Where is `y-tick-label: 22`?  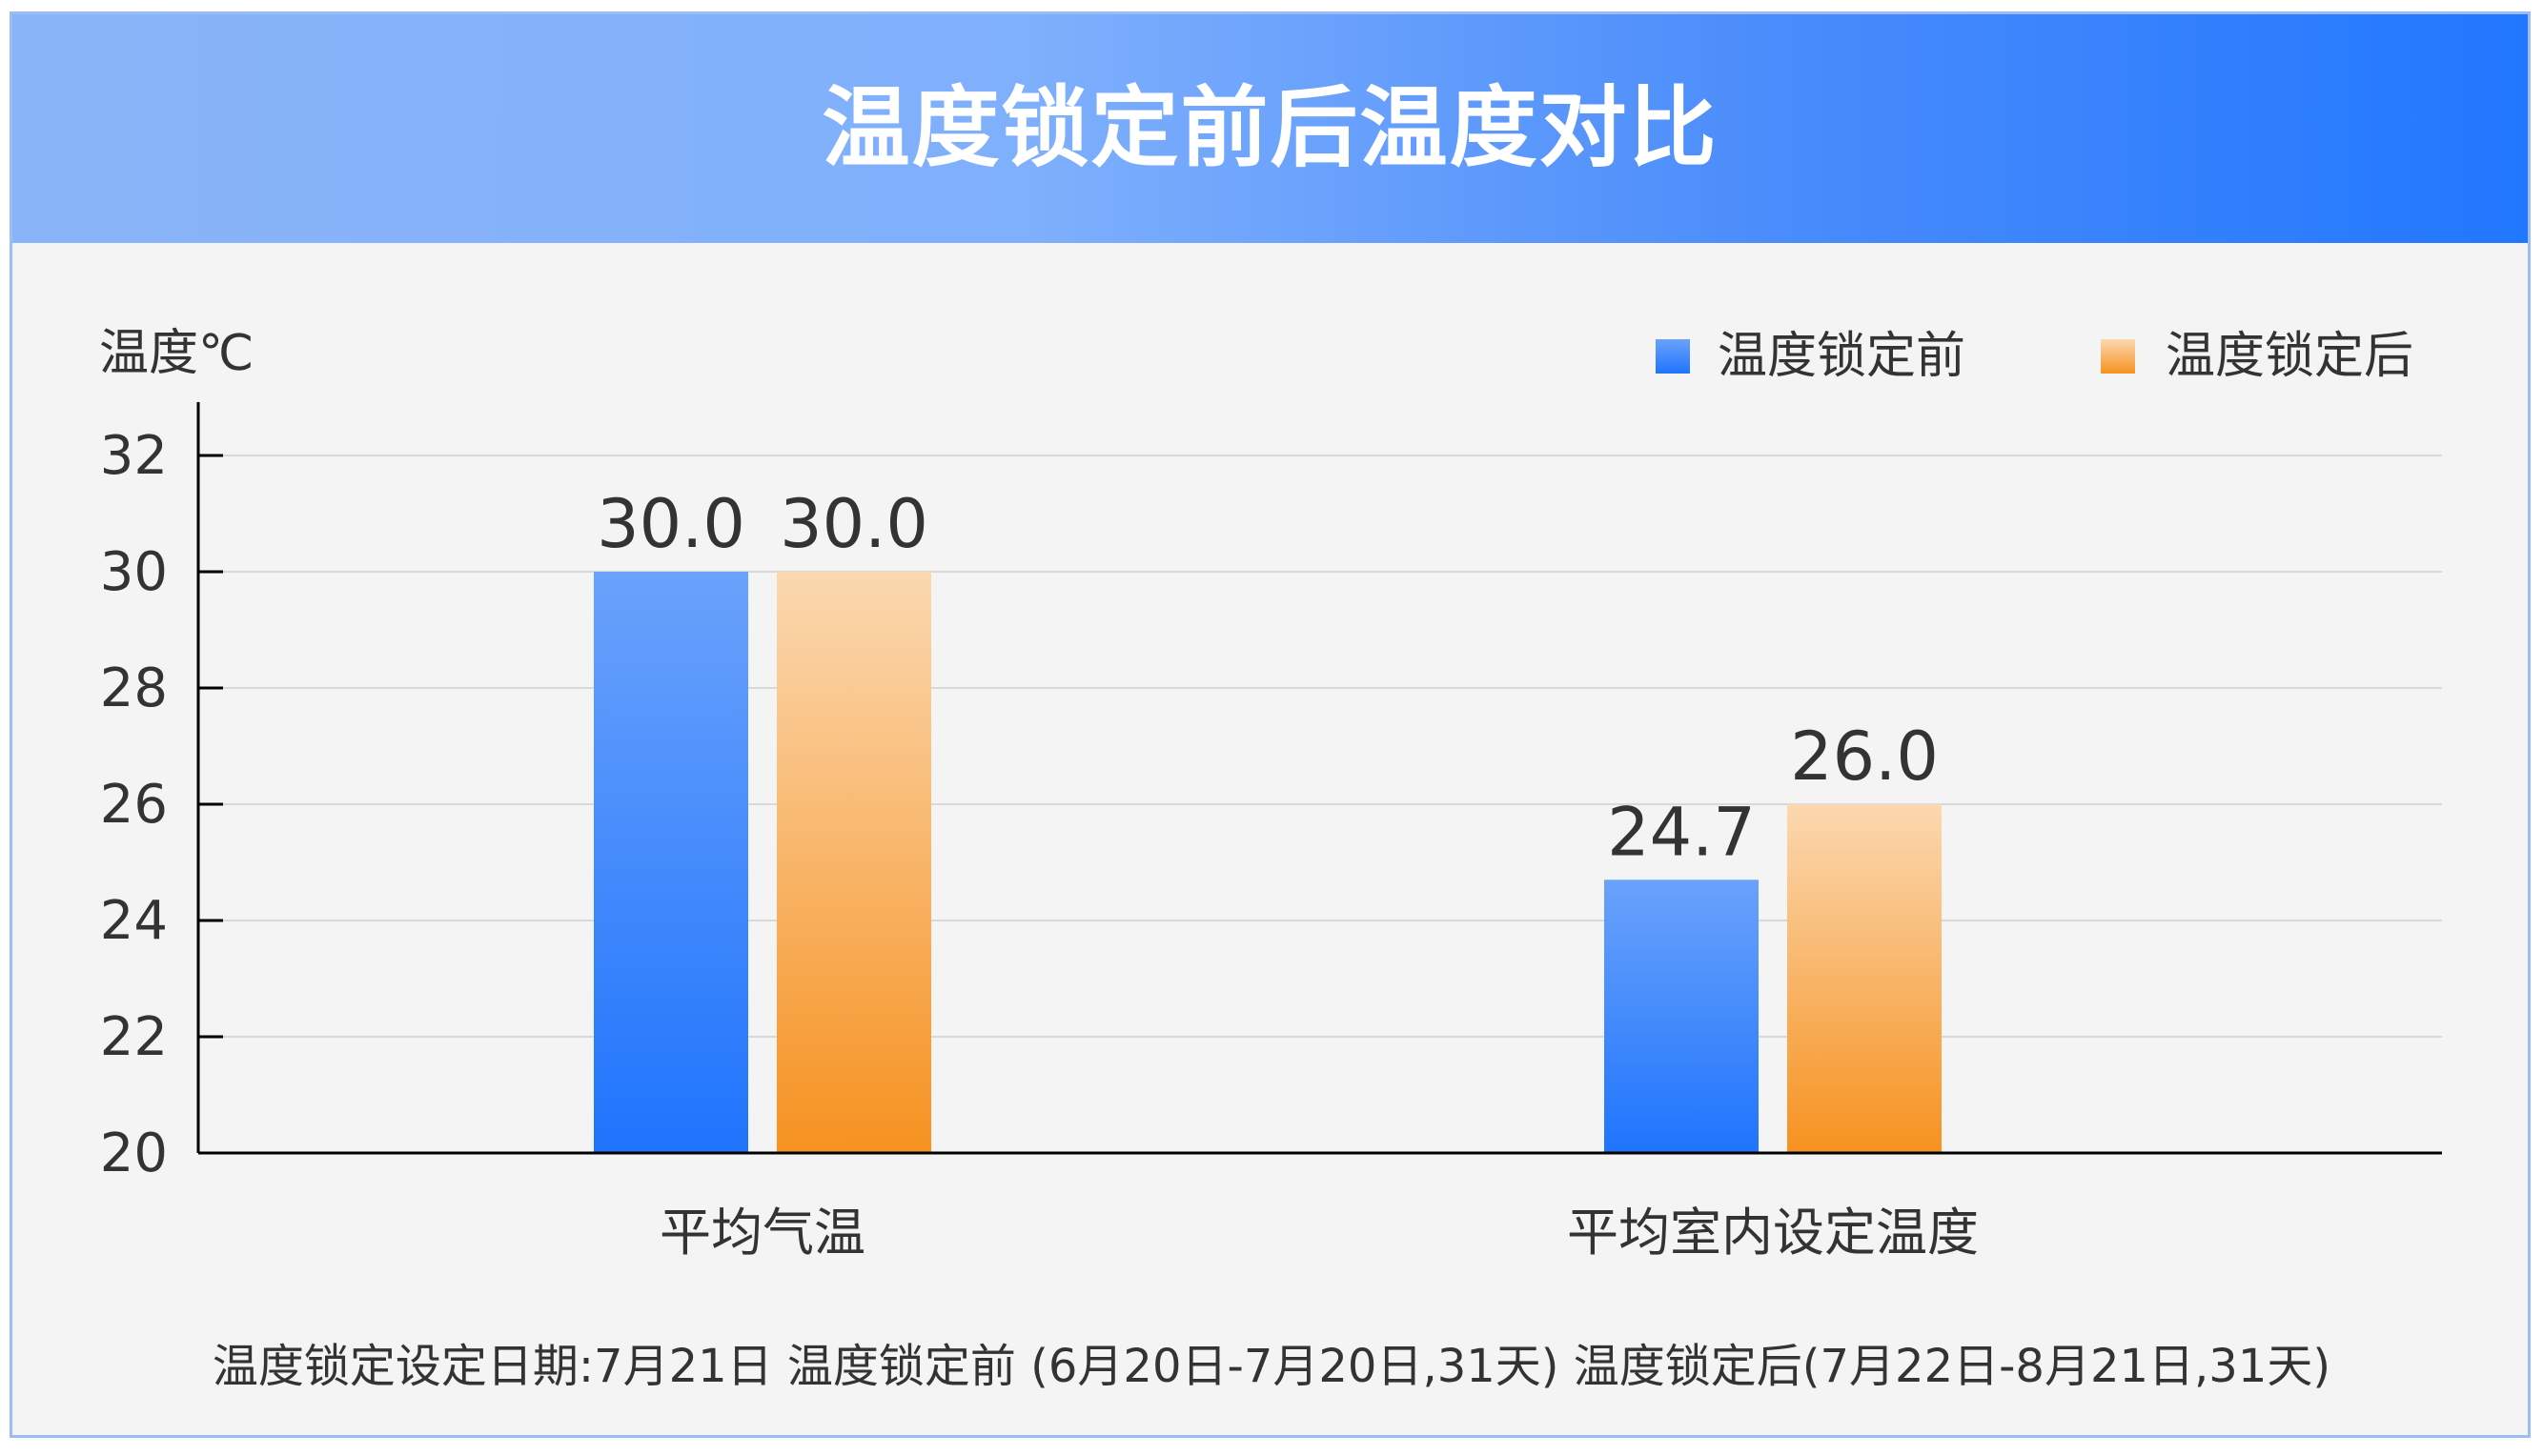 y-tick-label: 22 is located at coordinates (134, 1037).